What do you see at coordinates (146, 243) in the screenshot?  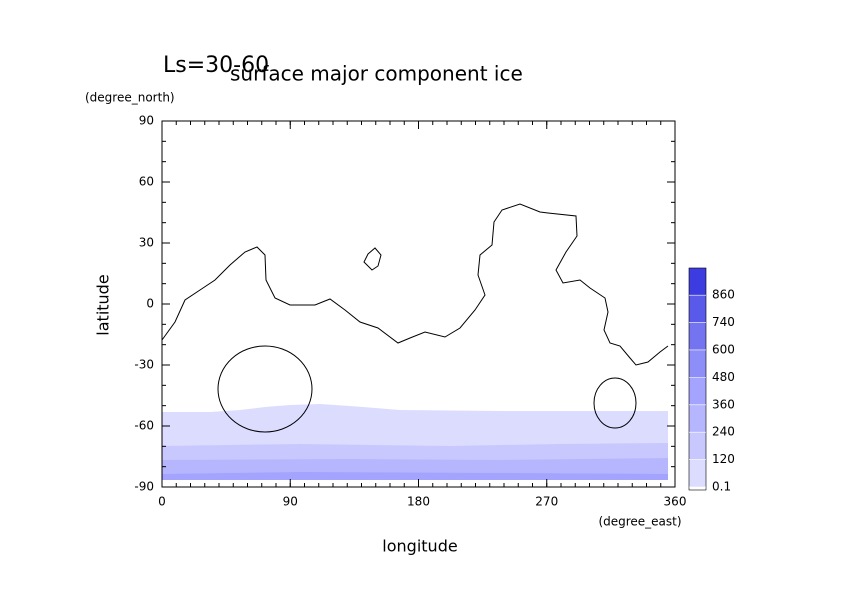 I see `y-tick-label: 30` at bounding box center [146, 243].